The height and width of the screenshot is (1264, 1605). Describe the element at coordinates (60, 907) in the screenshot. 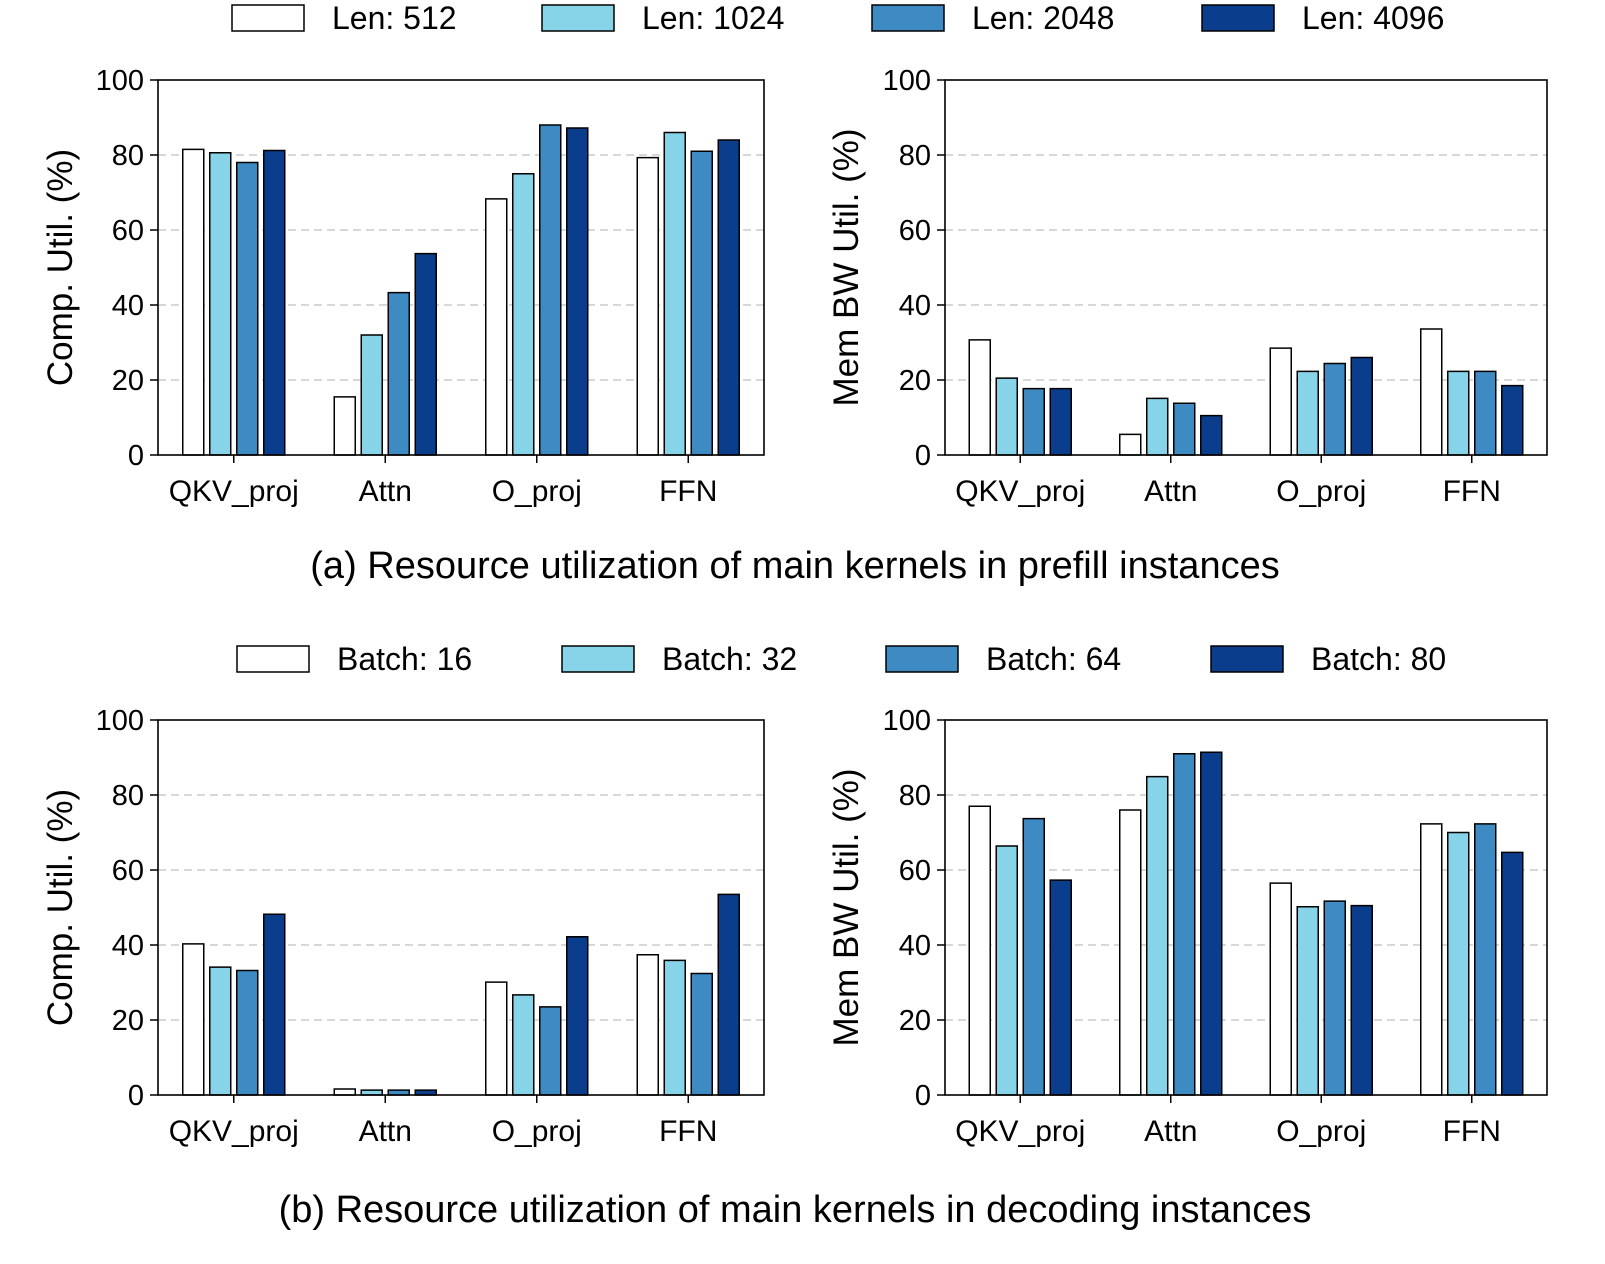

I see `y-axis-label: Comp. Util. (%)` at that location.